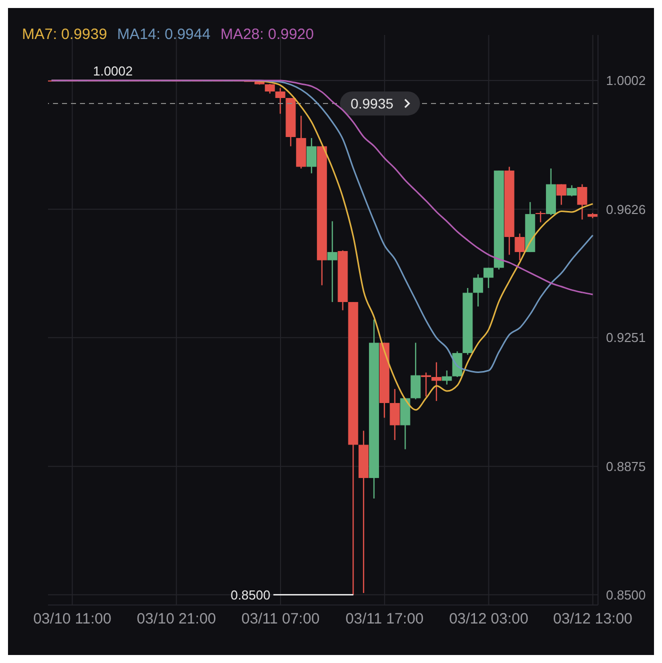 The image size is (662, 663). What do you see at coordinates (626, 80) in the screenshot?
I see `y-tick-label: 1.0002` at bounding box center [626, 80].